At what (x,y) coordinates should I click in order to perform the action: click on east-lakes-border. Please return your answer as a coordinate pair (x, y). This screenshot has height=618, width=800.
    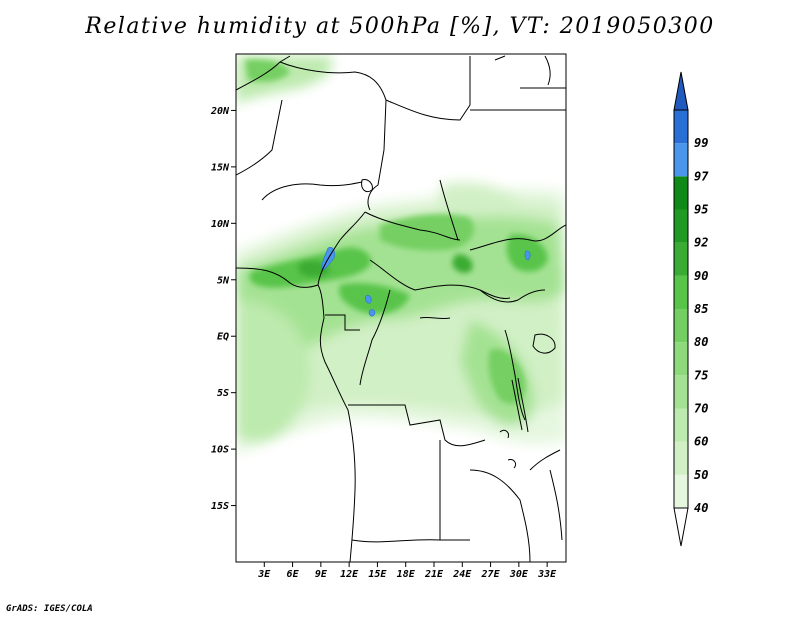
    Looking at the image, I should click on (515, 375).